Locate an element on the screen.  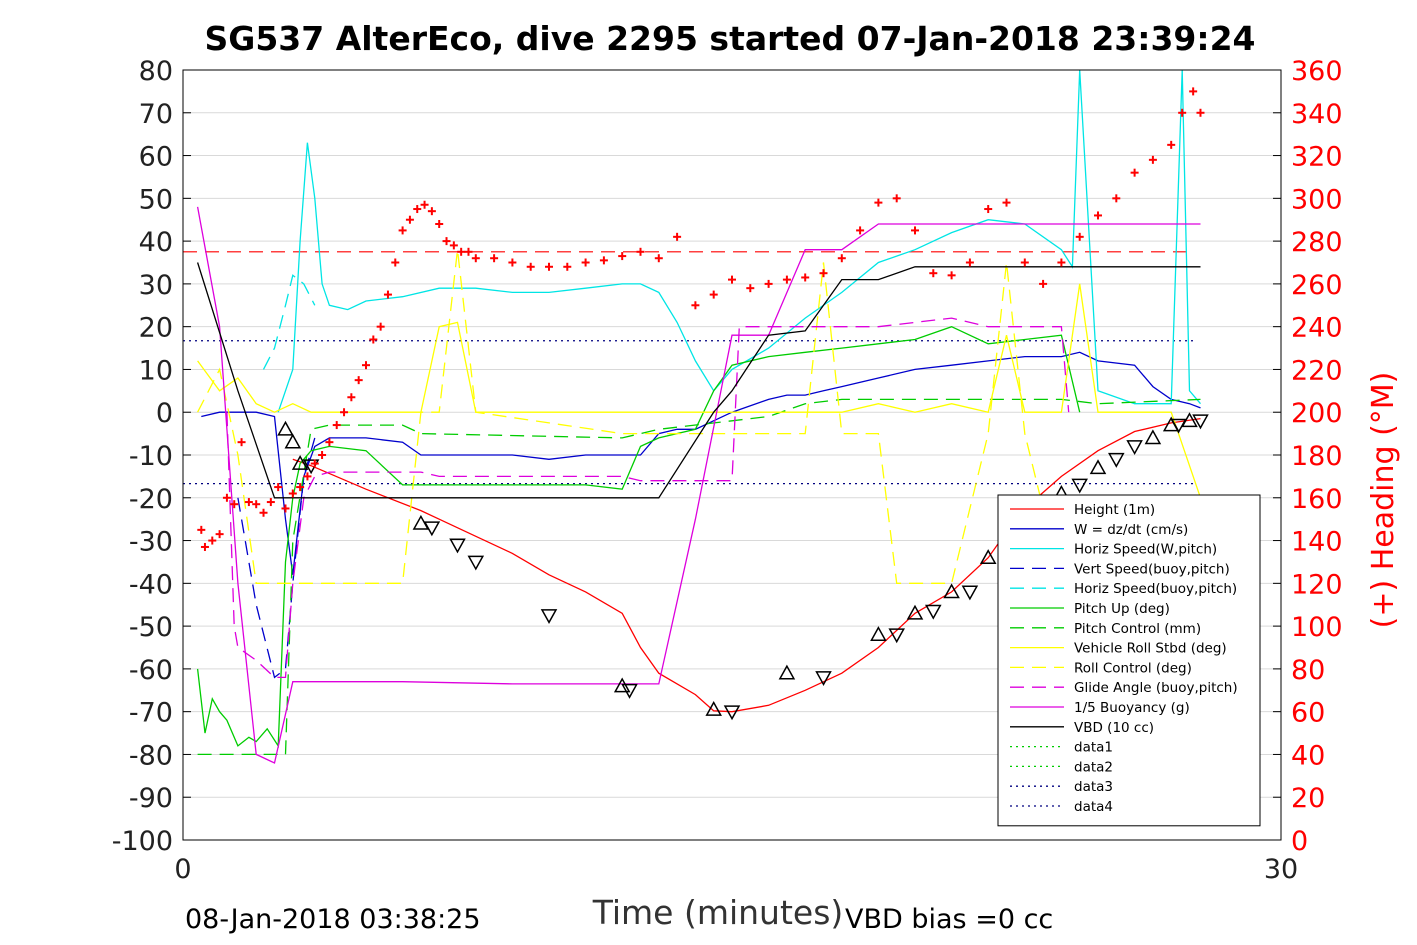
legend-entry: VBD (10 cc) is located at coordinates (1114, 728).